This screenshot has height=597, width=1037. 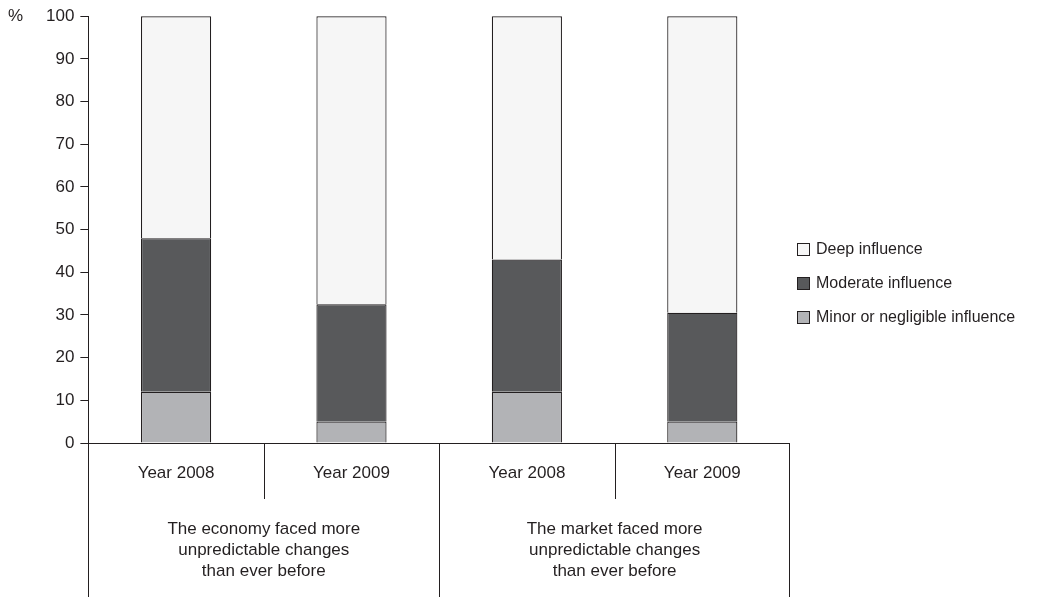 I want to click on y-tick-label: 50, so click(x=65, y=229).